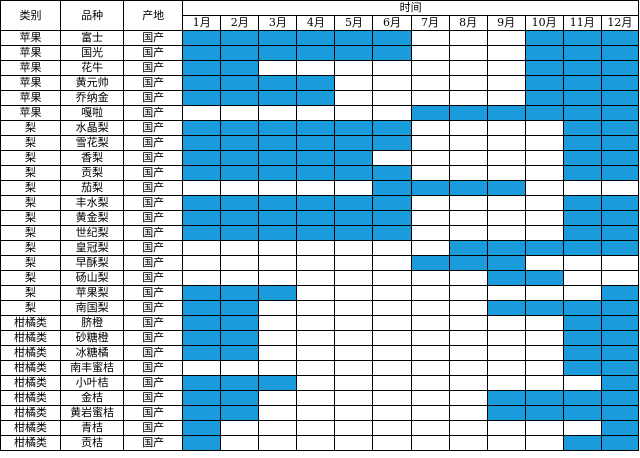  I want to click on header-month-12: 12月, so click(620, 23).